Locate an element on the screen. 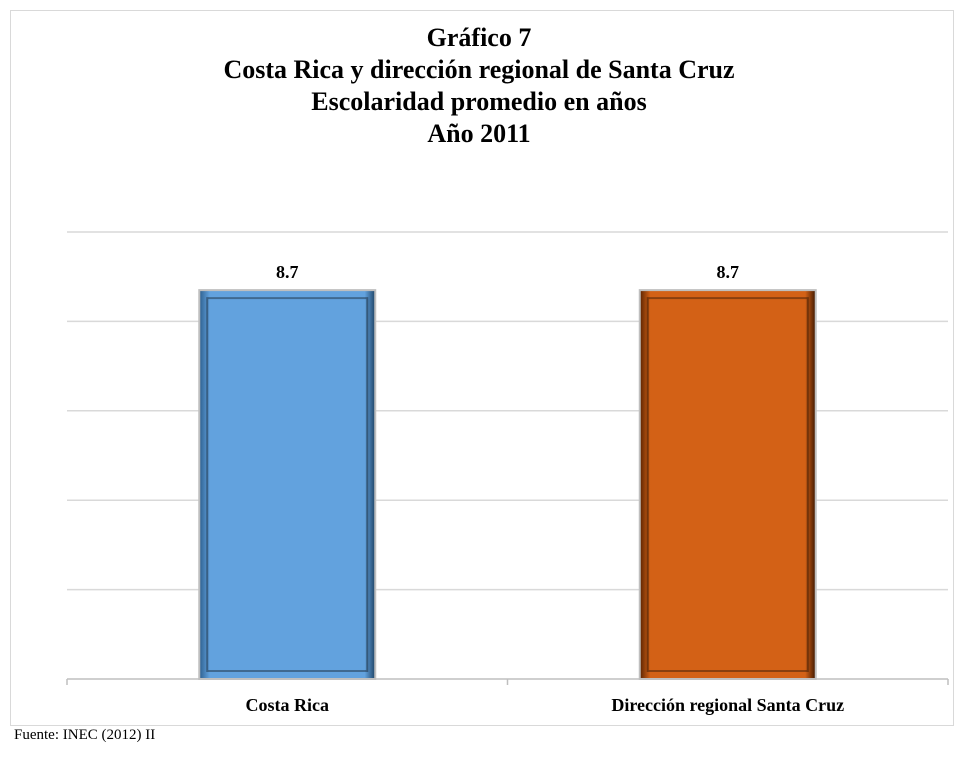  title-line-4: Año 2011 is located at coordinates (479, 133).